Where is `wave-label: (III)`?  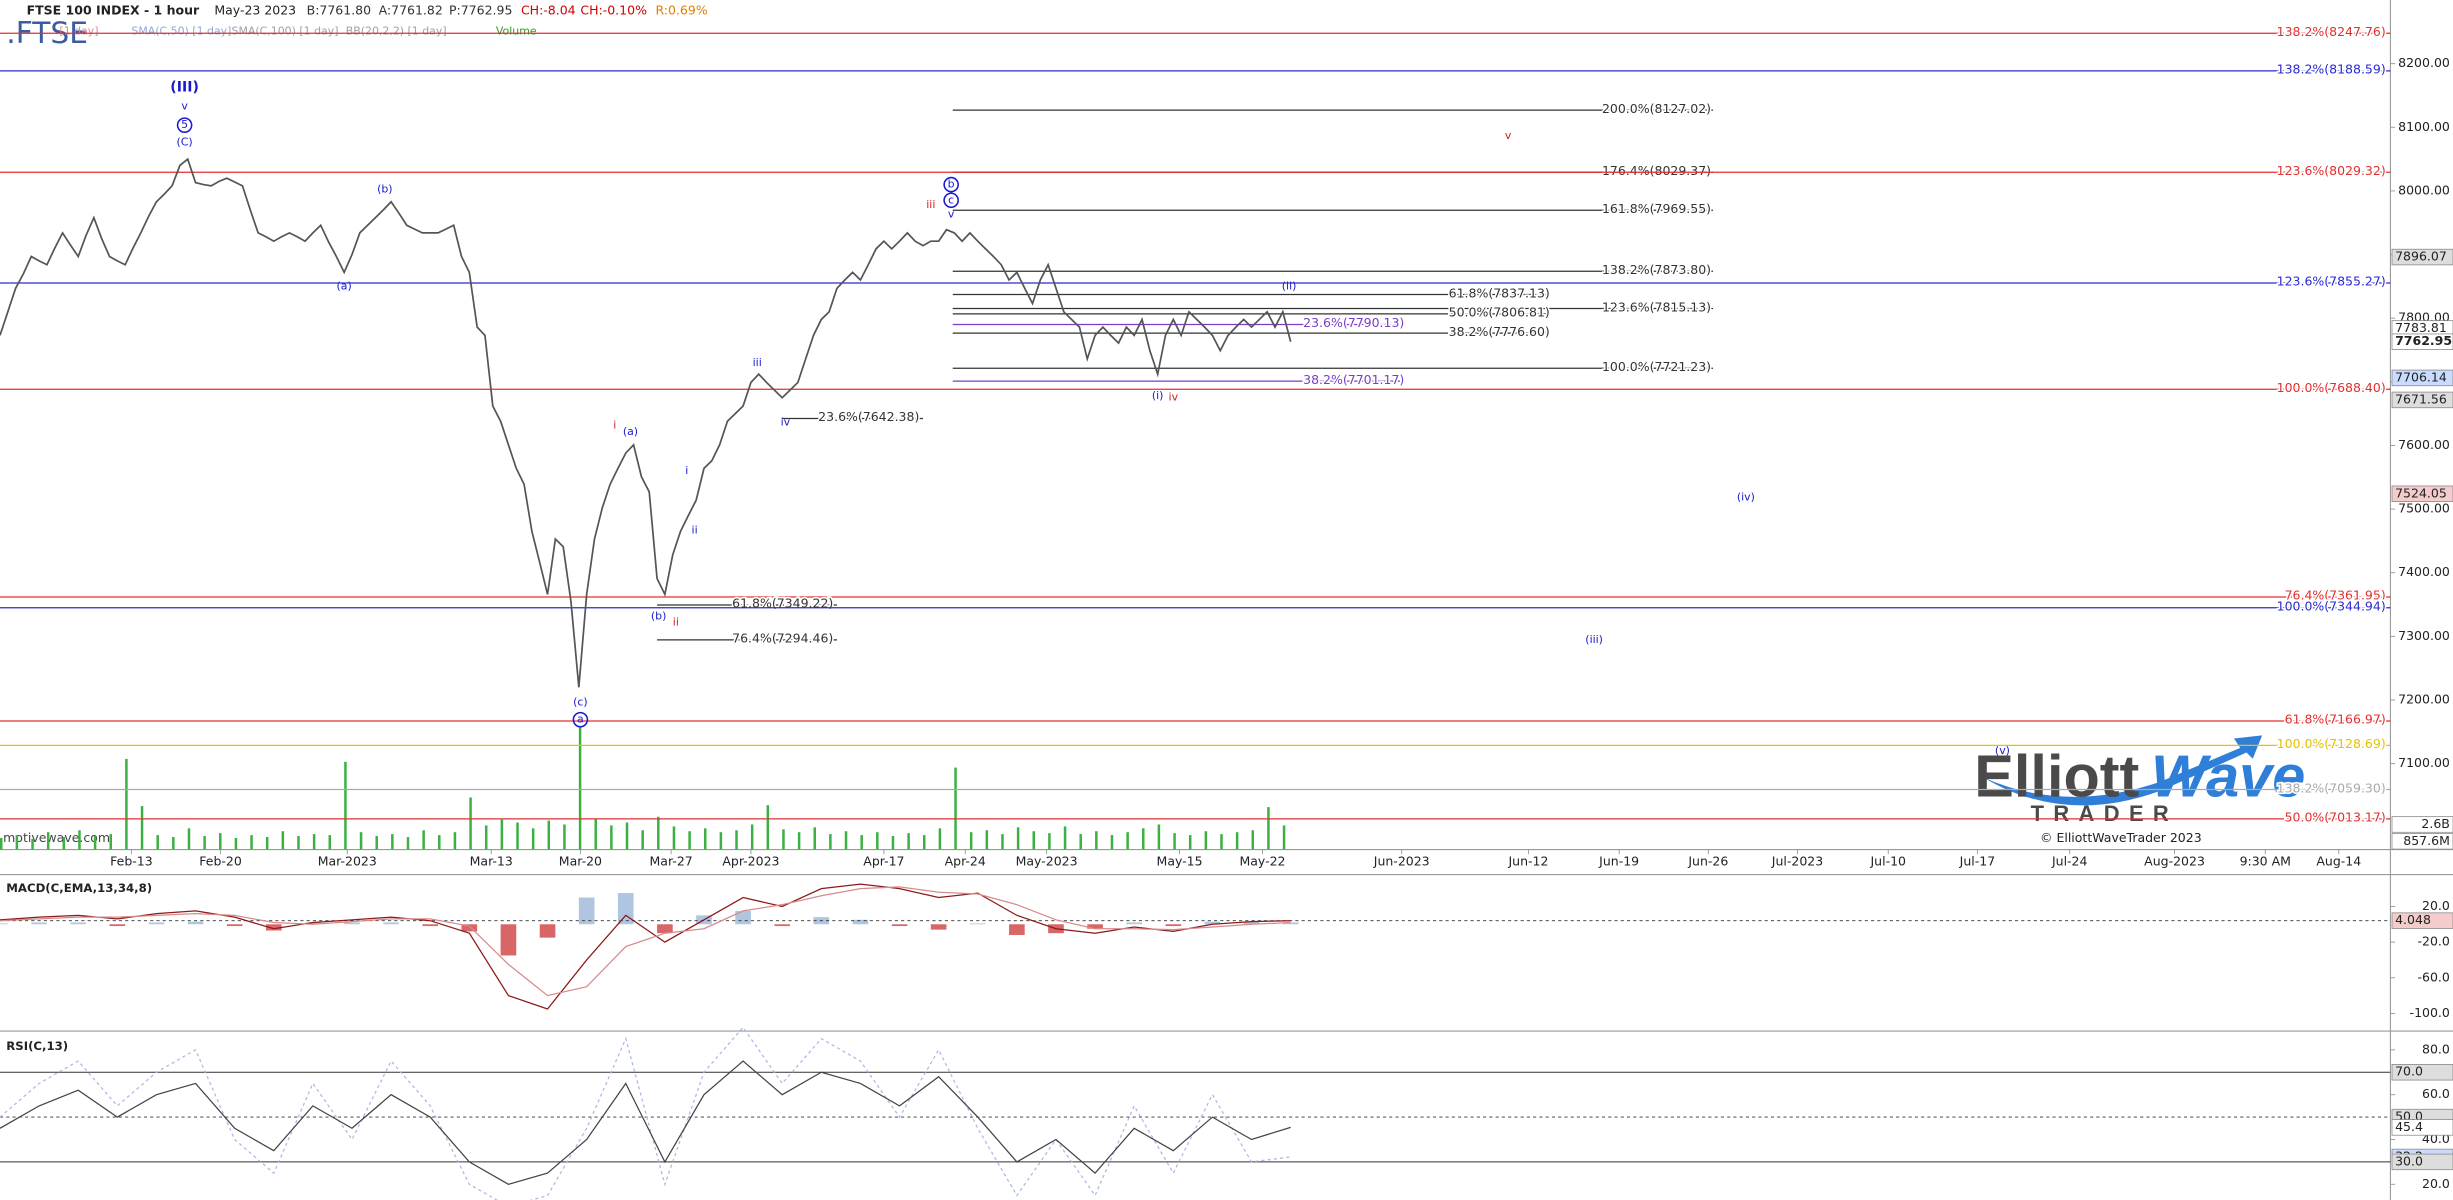
wave-label: (III) is located at coordinates (184, 88).